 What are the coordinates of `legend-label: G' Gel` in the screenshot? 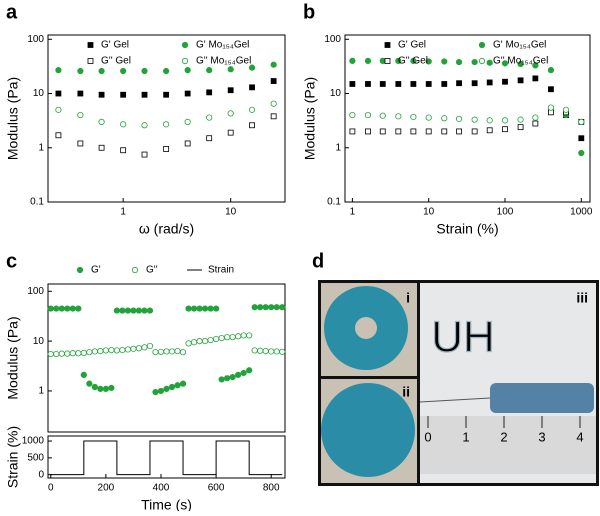 It's located at (412, 45).